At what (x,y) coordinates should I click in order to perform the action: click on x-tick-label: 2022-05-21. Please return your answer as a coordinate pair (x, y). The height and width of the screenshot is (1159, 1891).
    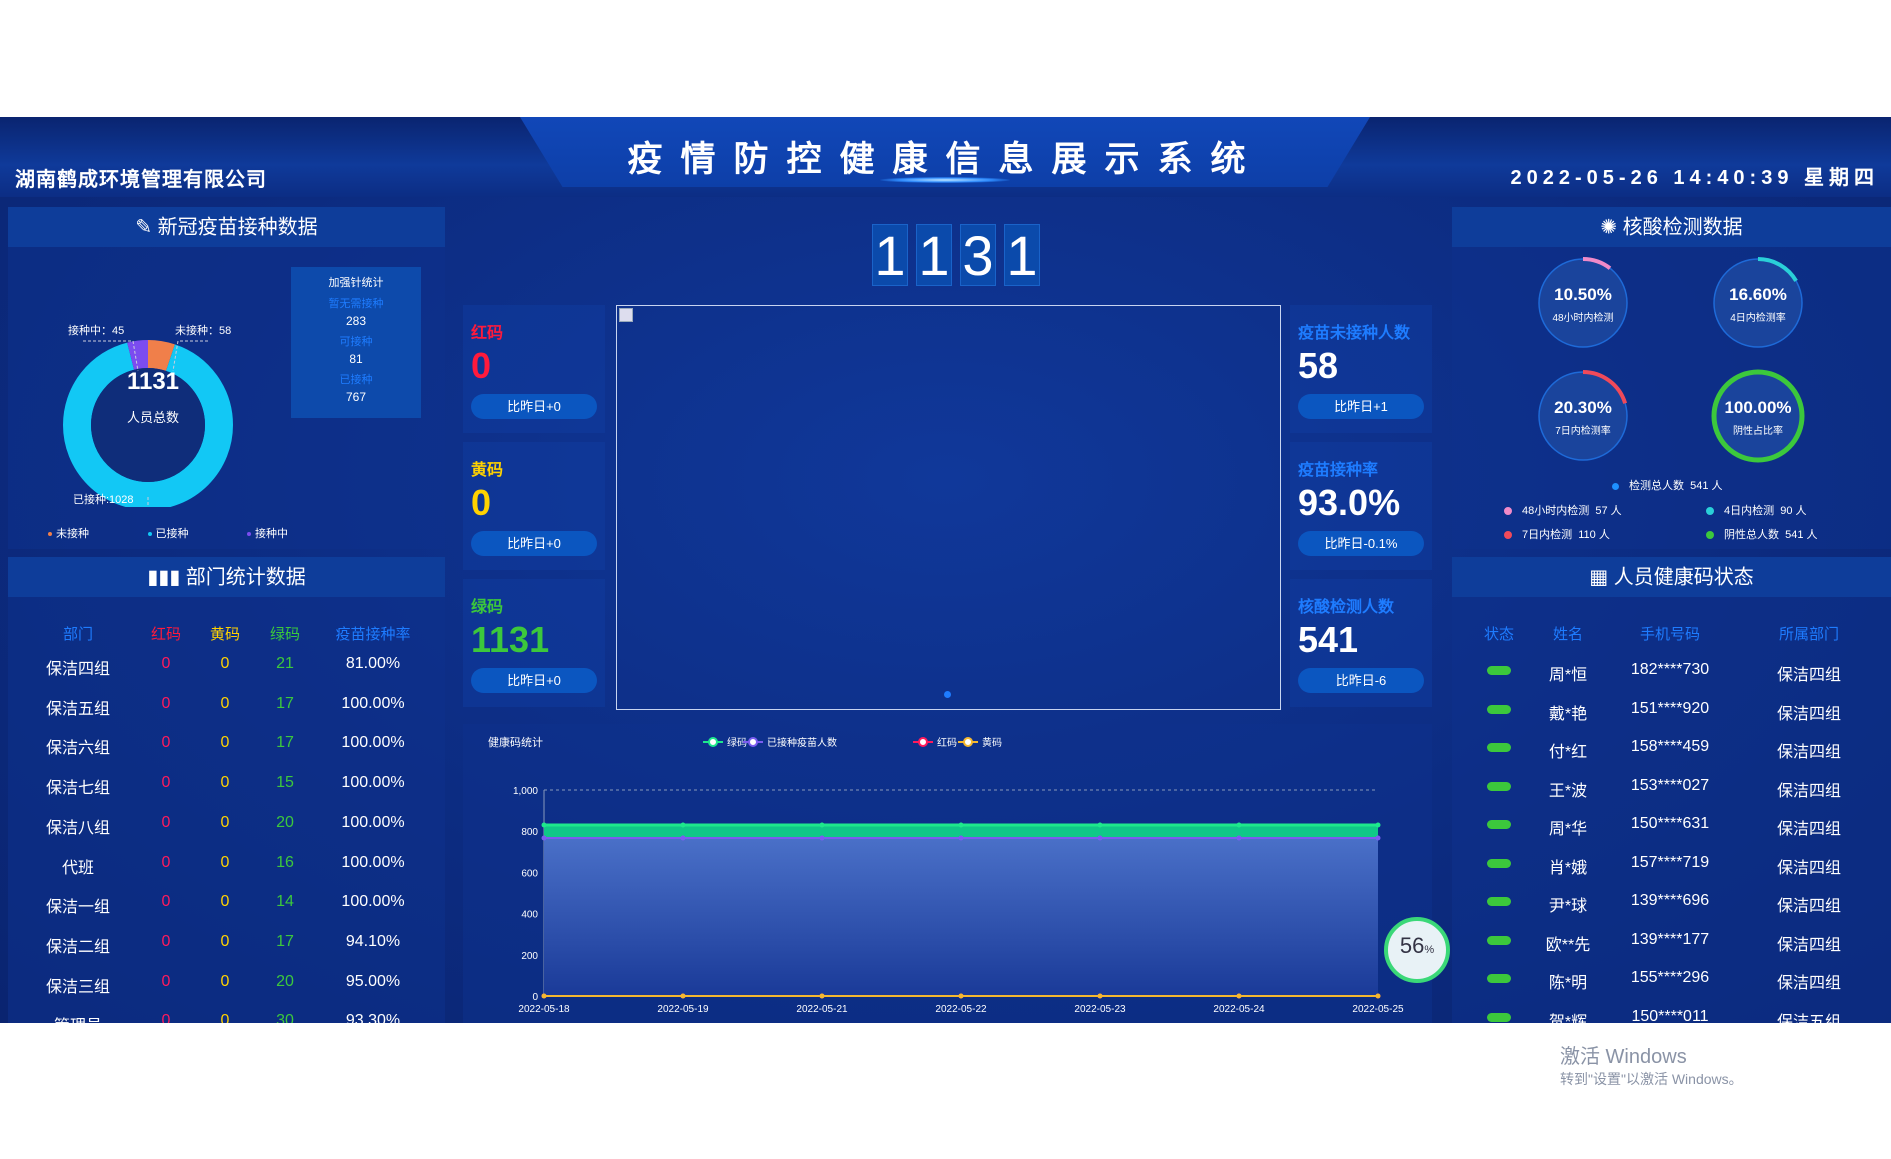
    Looking at the image, I should click on (822, 1009).